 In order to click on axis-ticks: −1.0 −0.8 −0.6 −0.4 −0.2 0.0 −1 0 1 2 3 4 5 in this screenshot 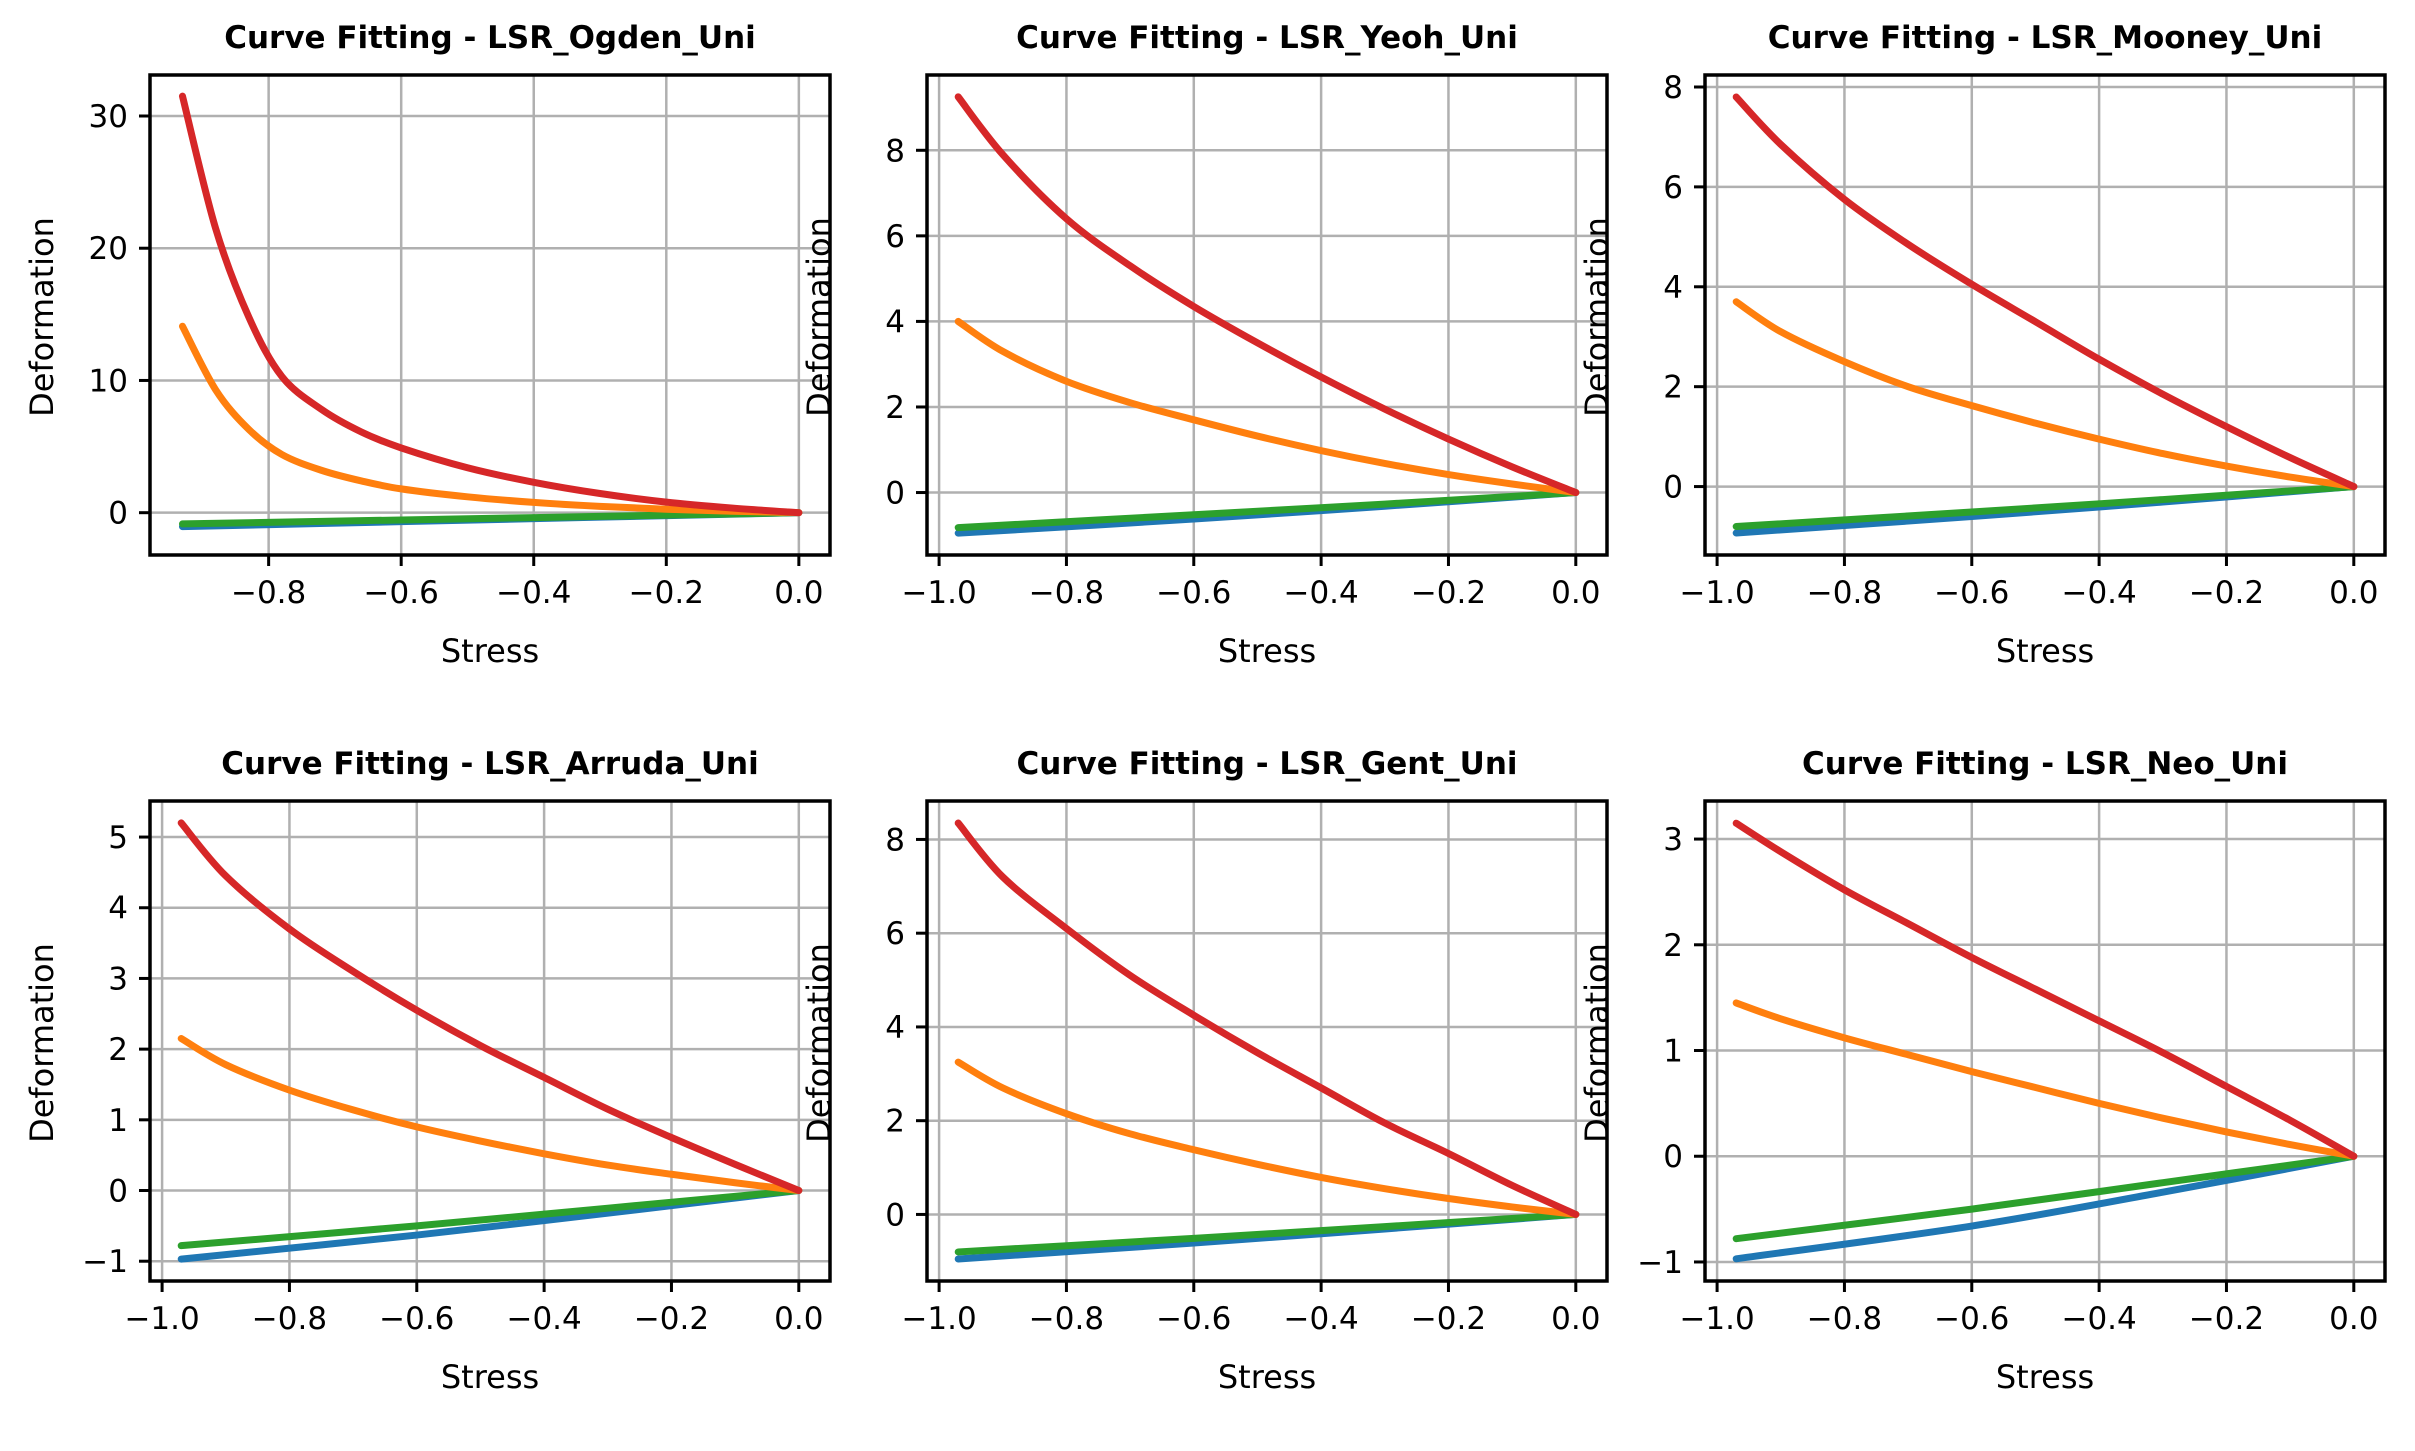, I will do `click(452, 1078)`.